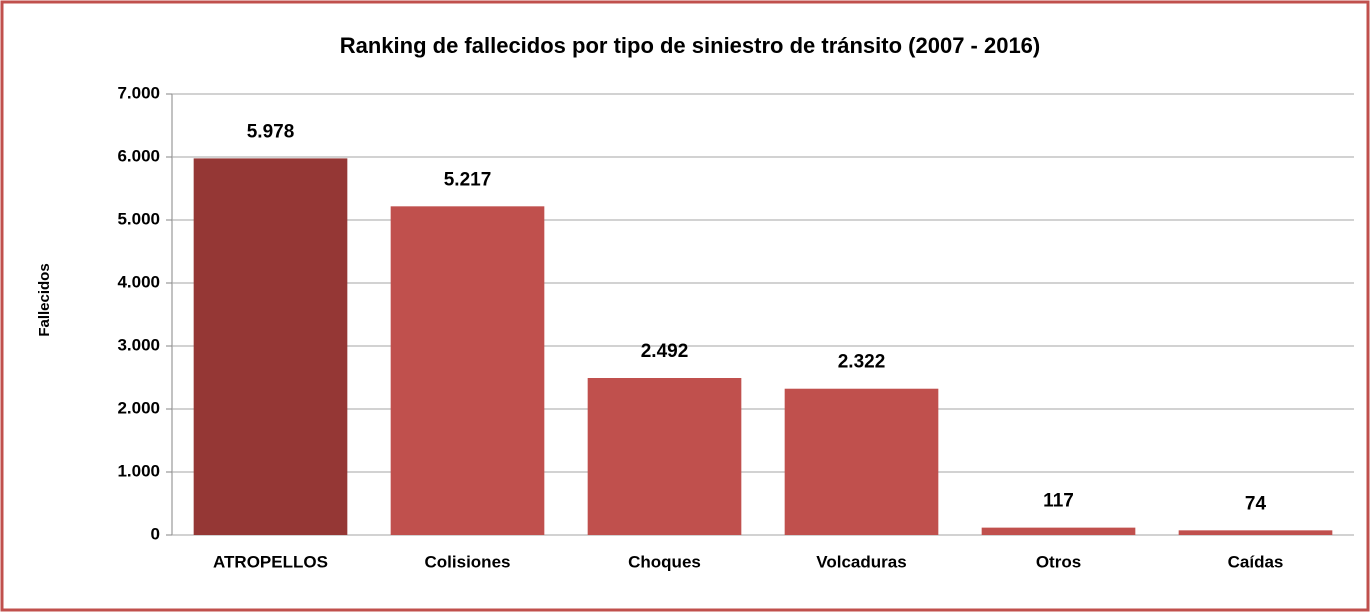 Image resolution: width=1371 pixels, height=613 pixels. I want to click on x-tick-label: Volcaduras, so click(861, 561).